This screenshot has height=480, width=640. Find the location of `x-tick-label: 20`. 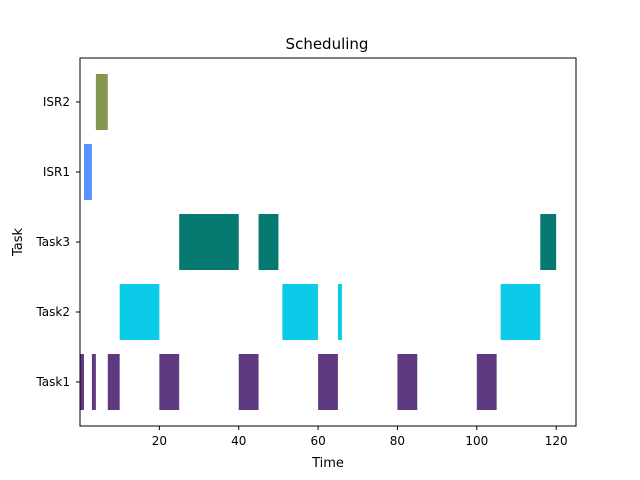

x-tick-label: 20 is located at coordinates (159, 441).